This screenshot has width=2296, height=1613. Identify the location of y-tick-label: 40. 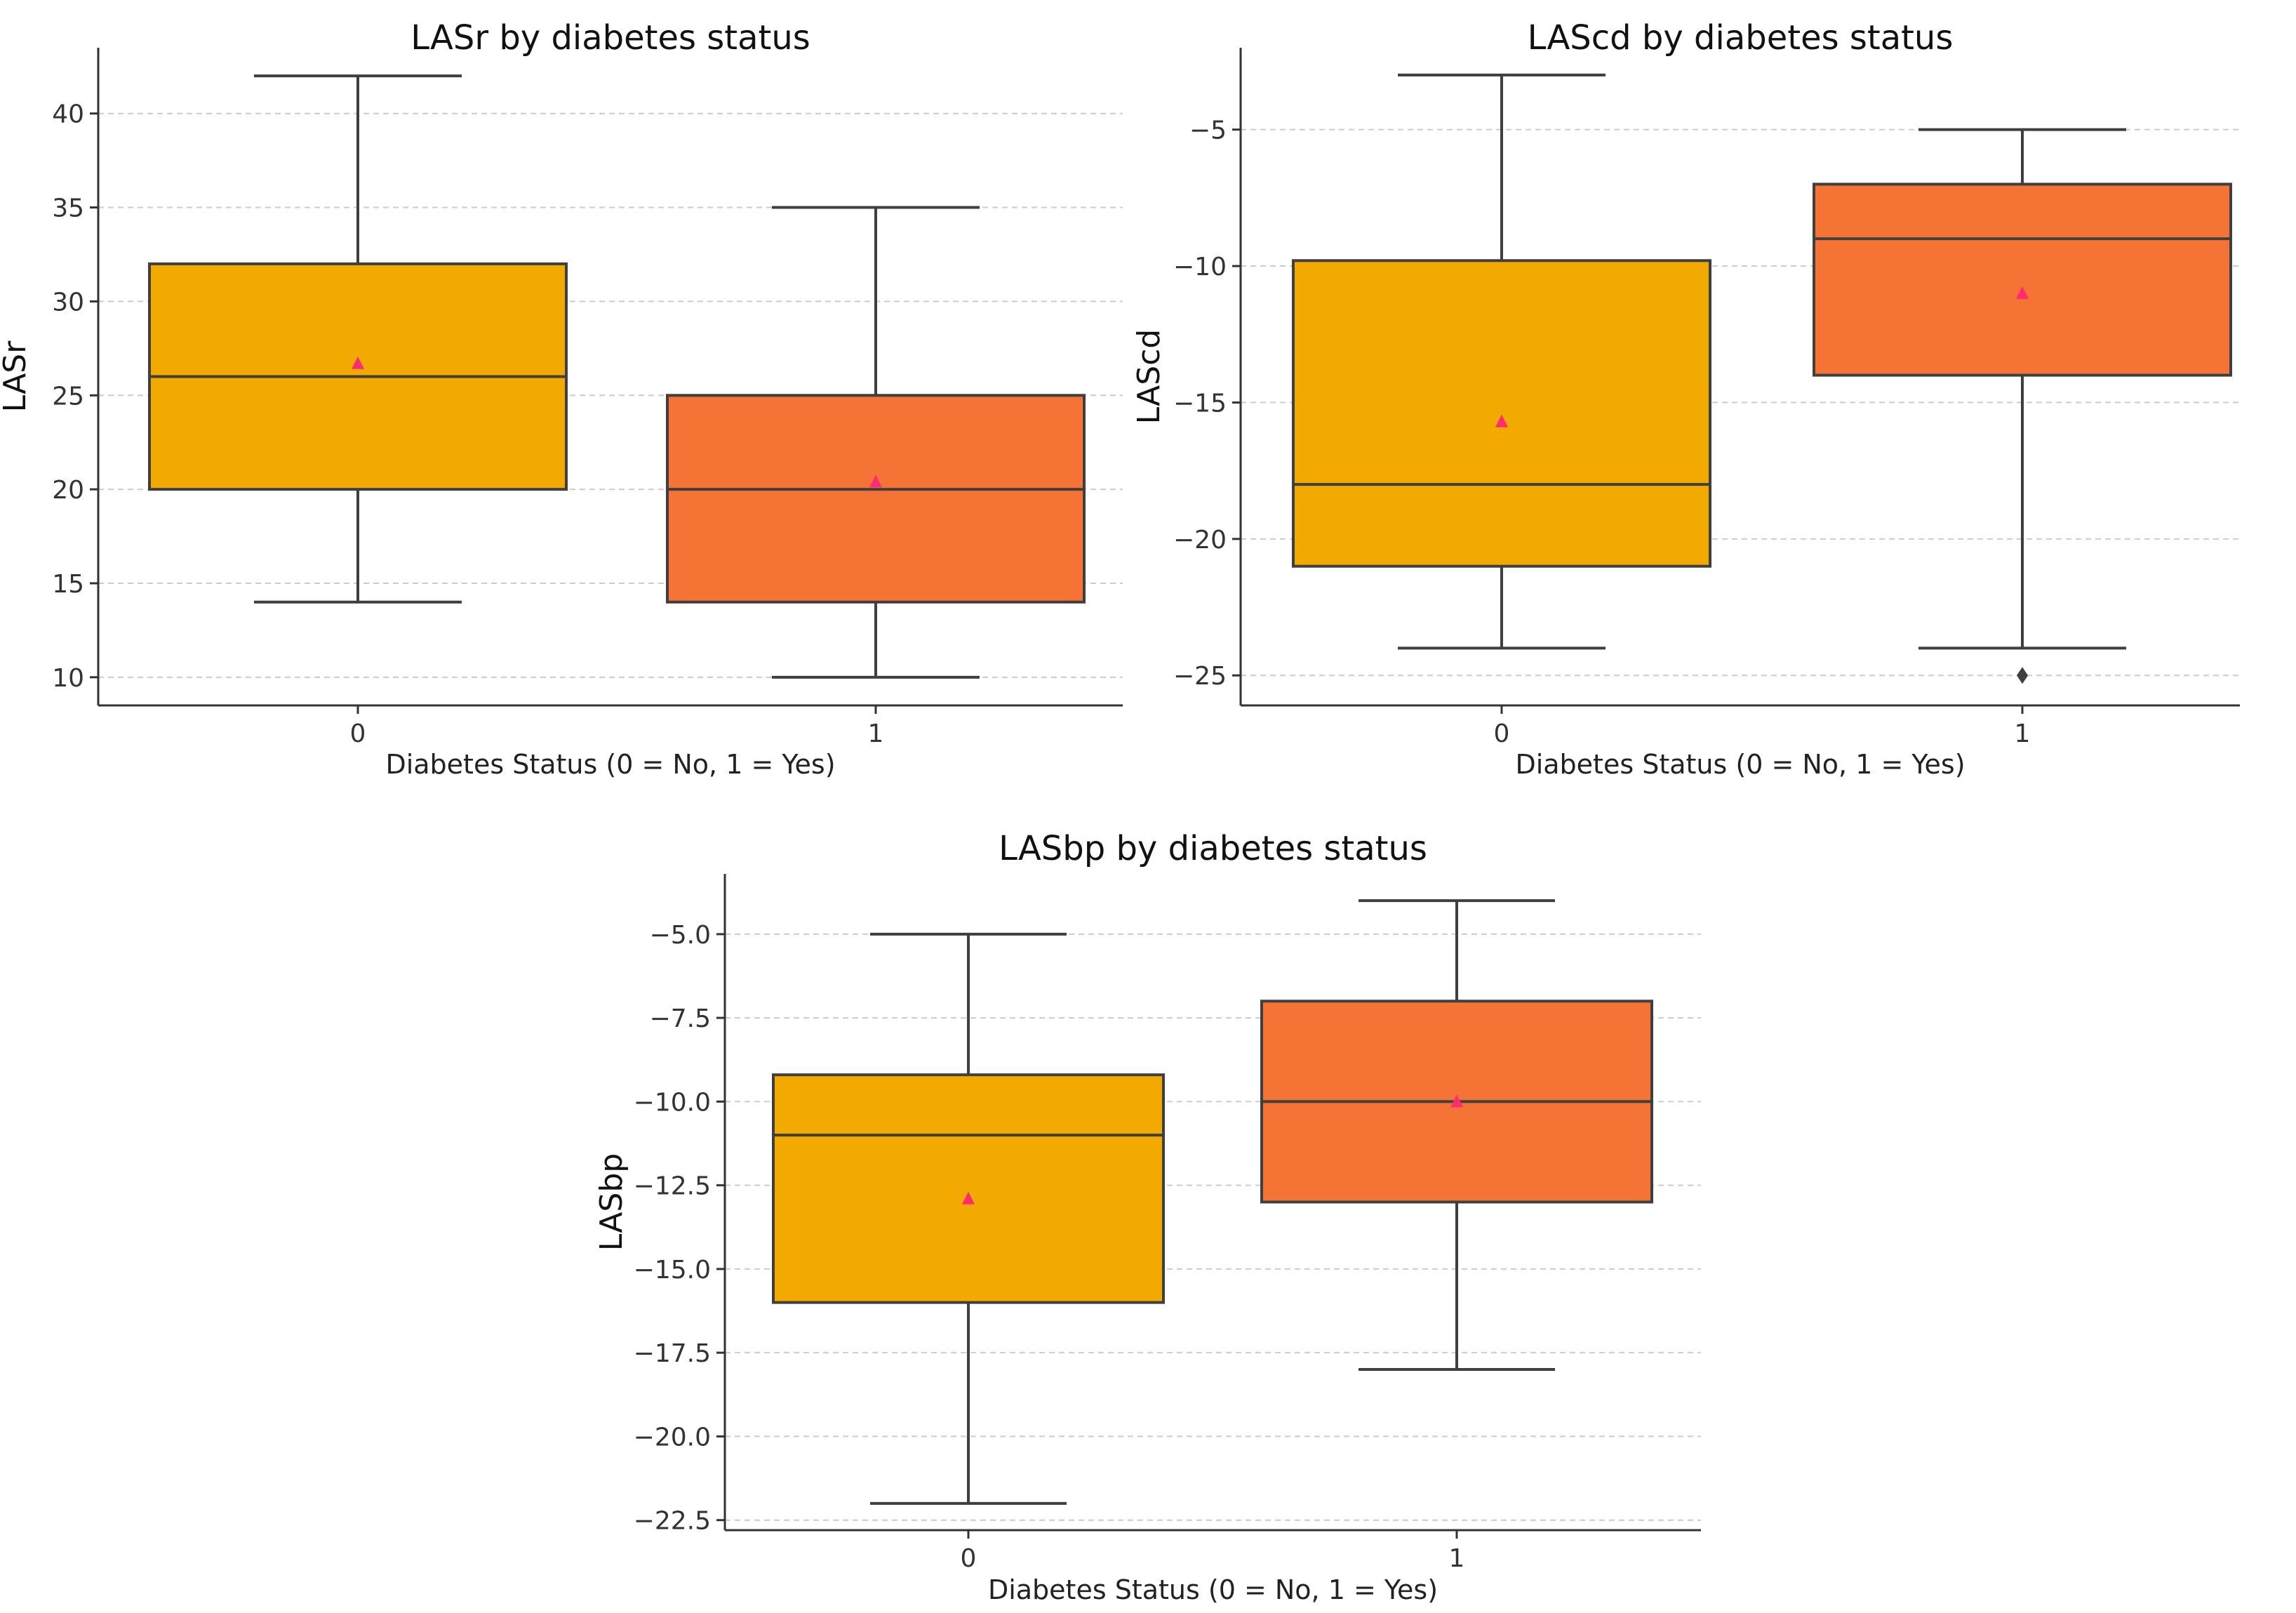
(68, 114).